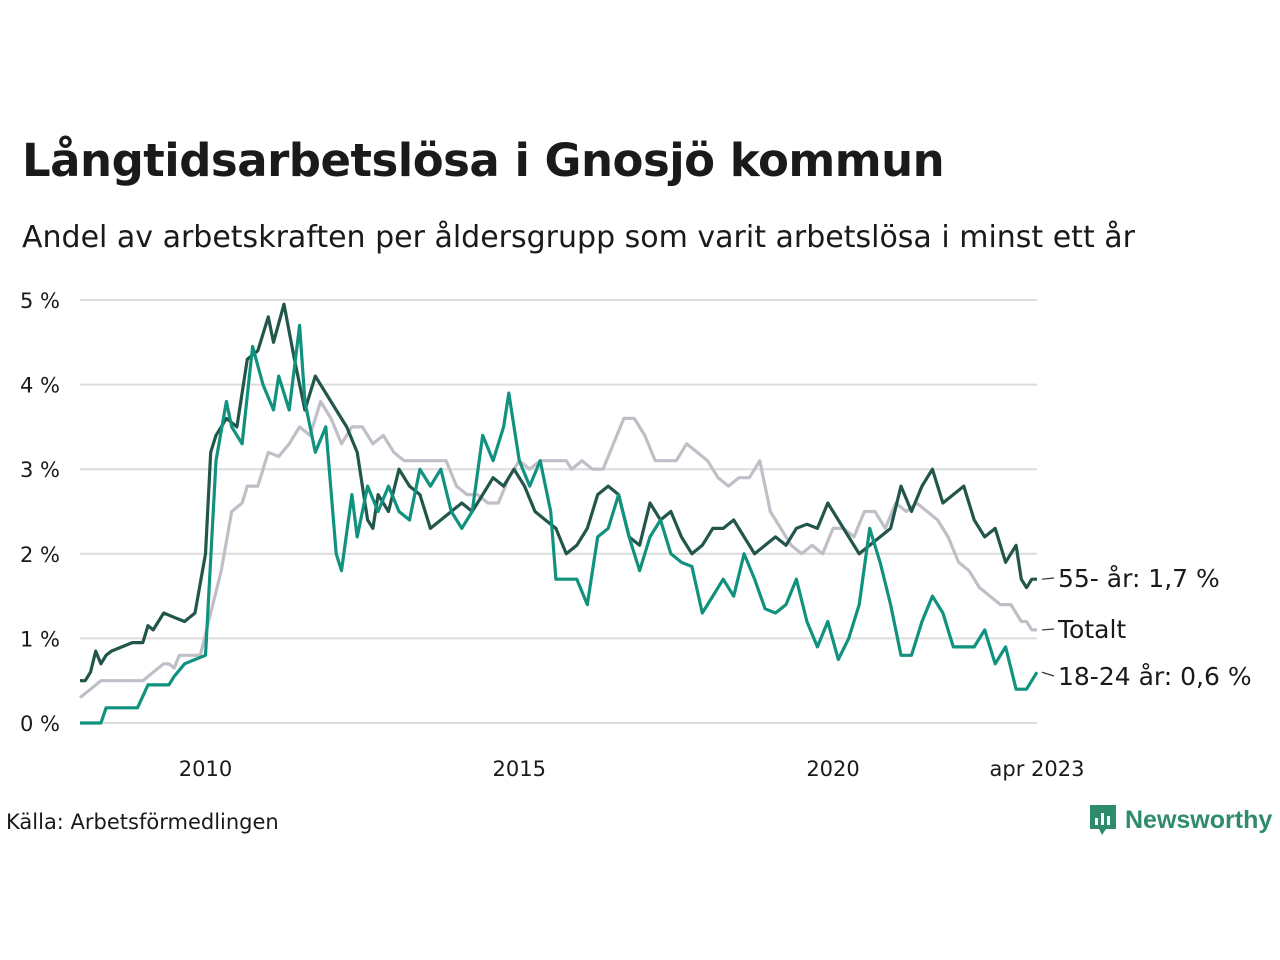 Image resolution: width=1280 pixels, height=960 pixels. Describe the element at coordinates (1037, 769) in the screenshot. I see `x-tick-label: apr 2023` at that location.